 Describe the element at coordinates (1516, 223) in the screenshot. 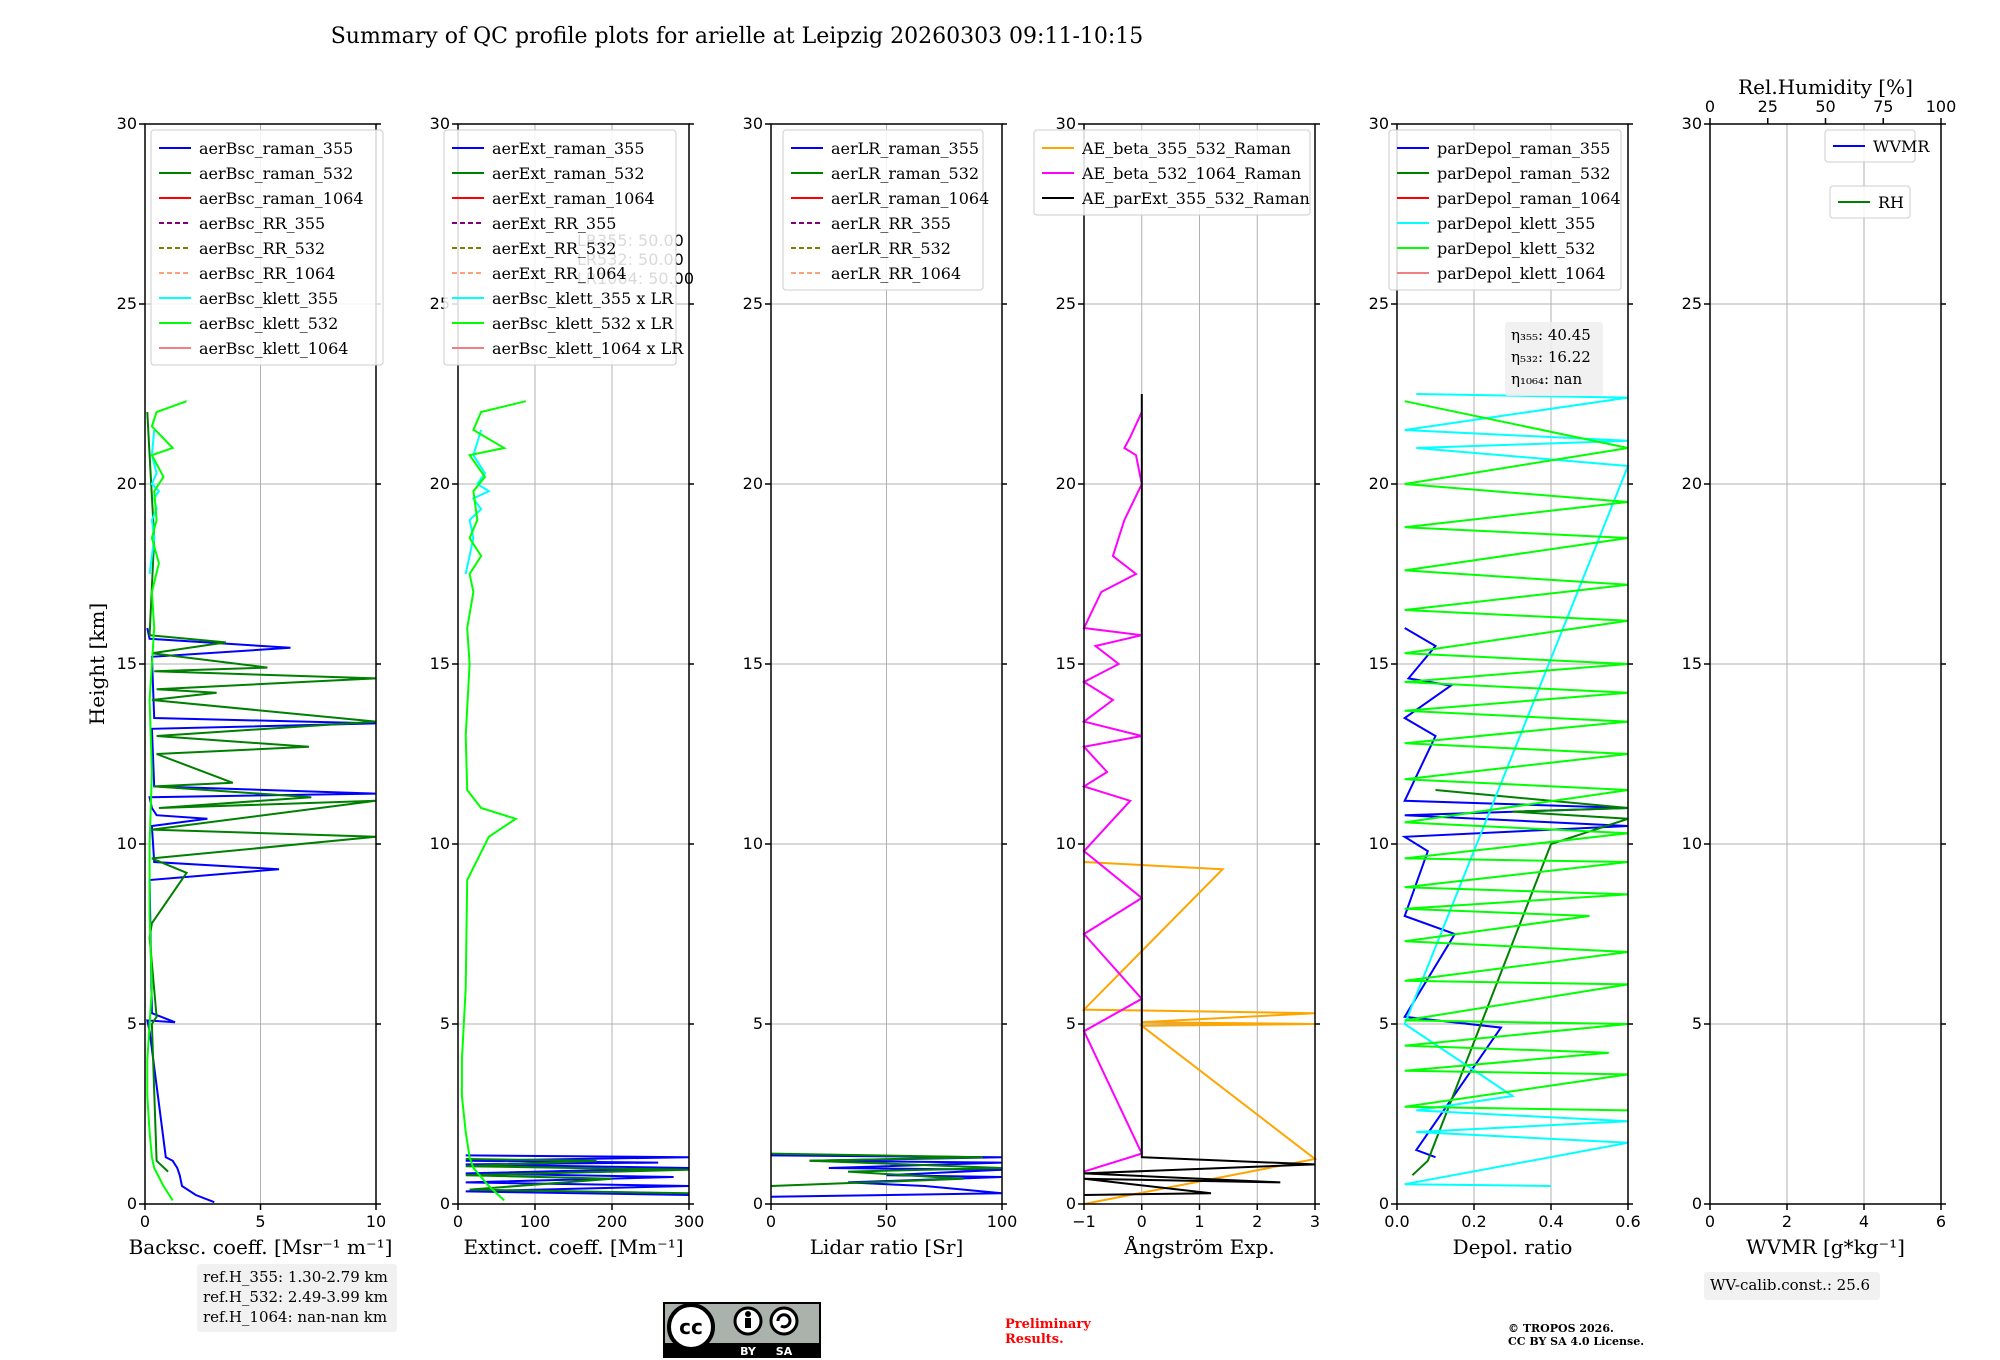

I see `legend-label: parDepol_klett_355` at that location.